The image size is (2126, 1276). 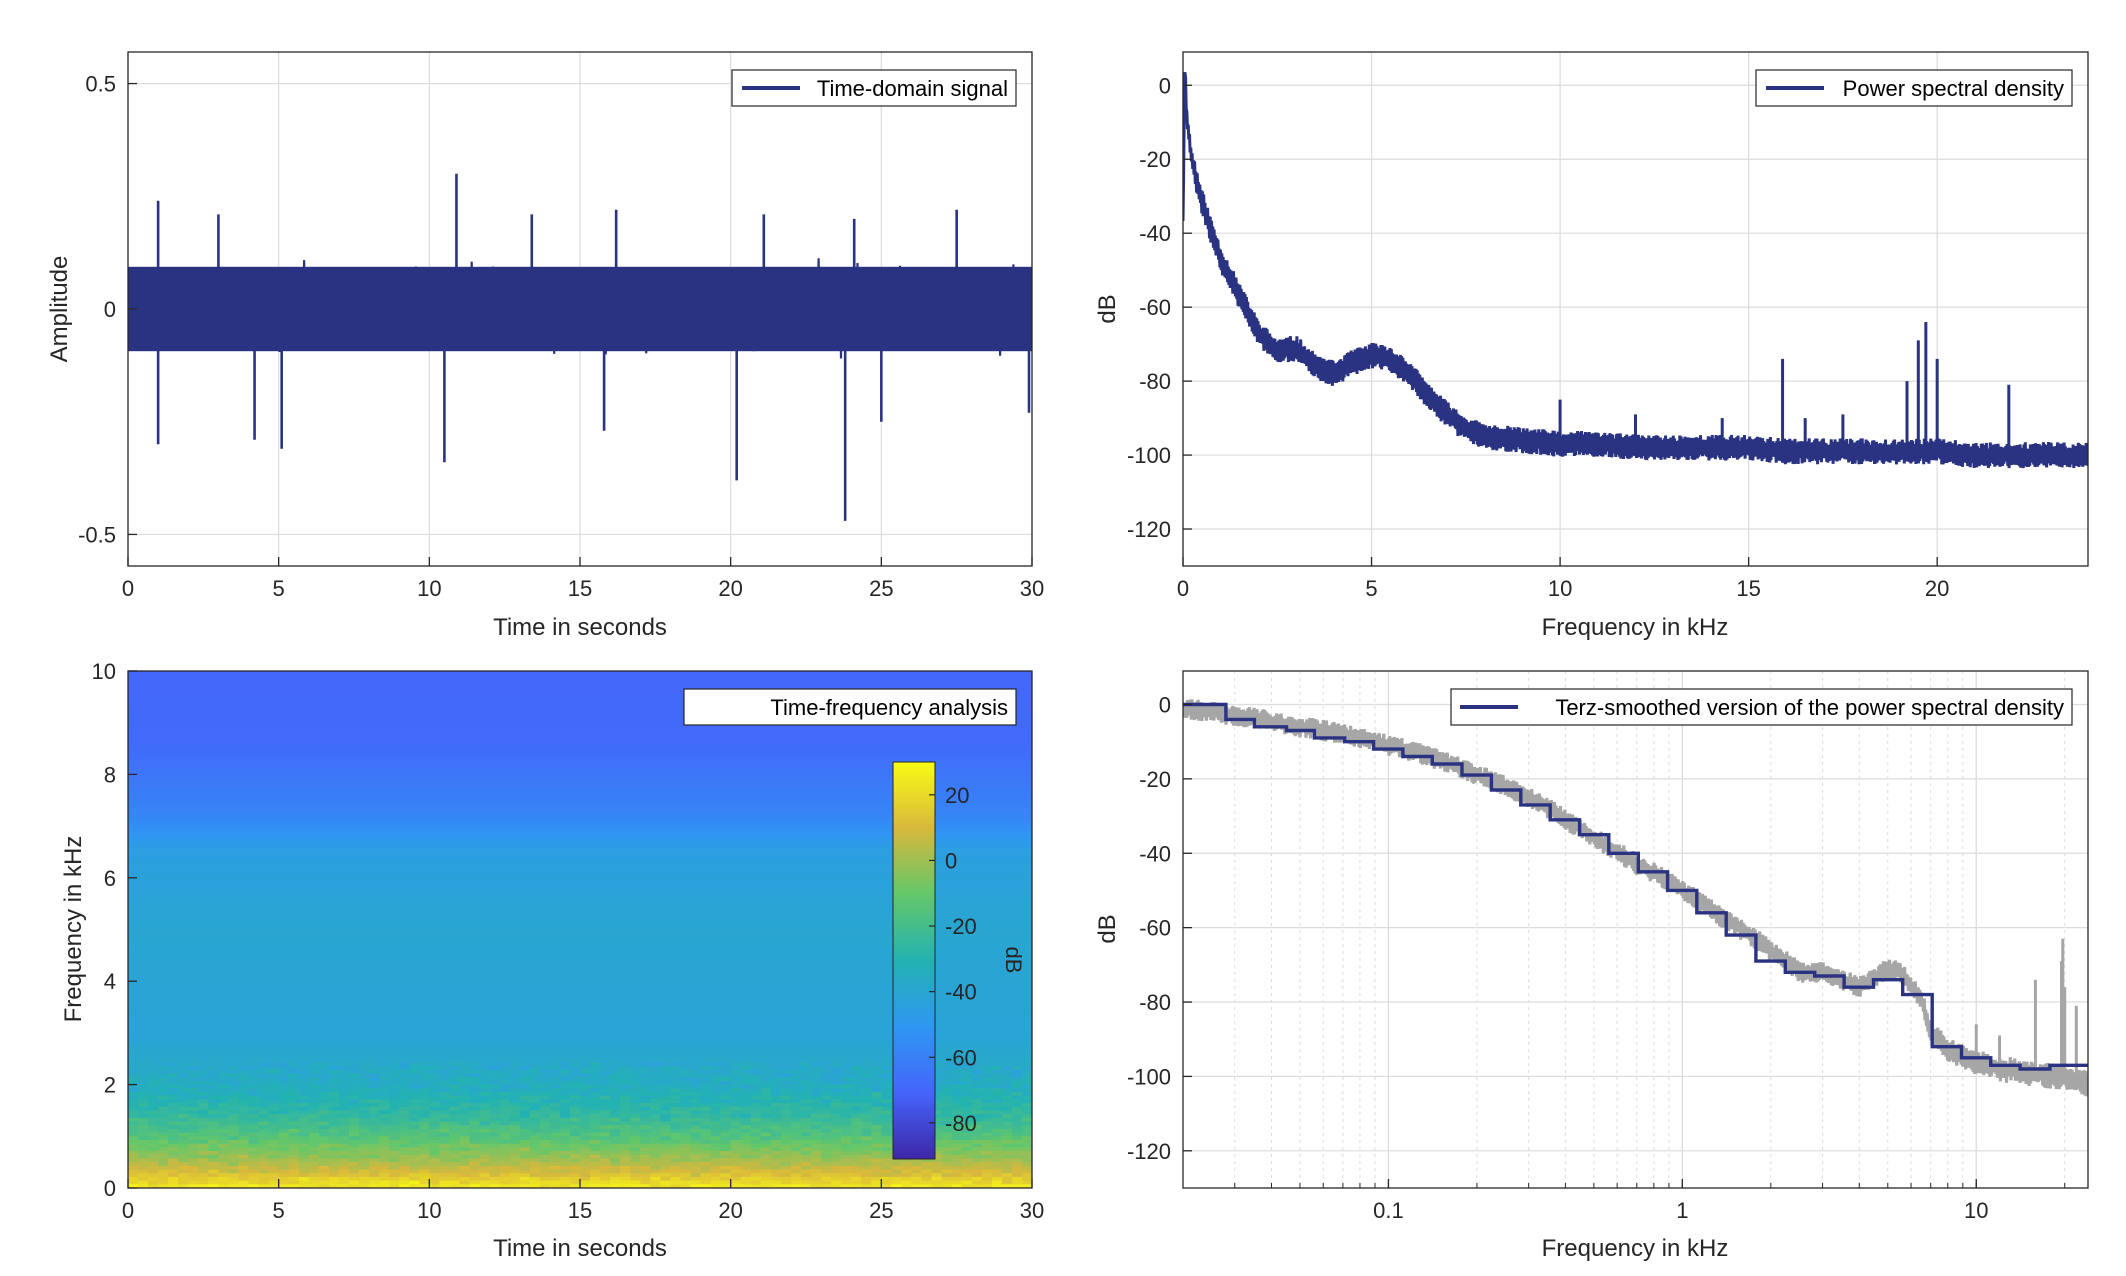 I want to click on terz-psd-raw-line, so click(x=1635, y=898).